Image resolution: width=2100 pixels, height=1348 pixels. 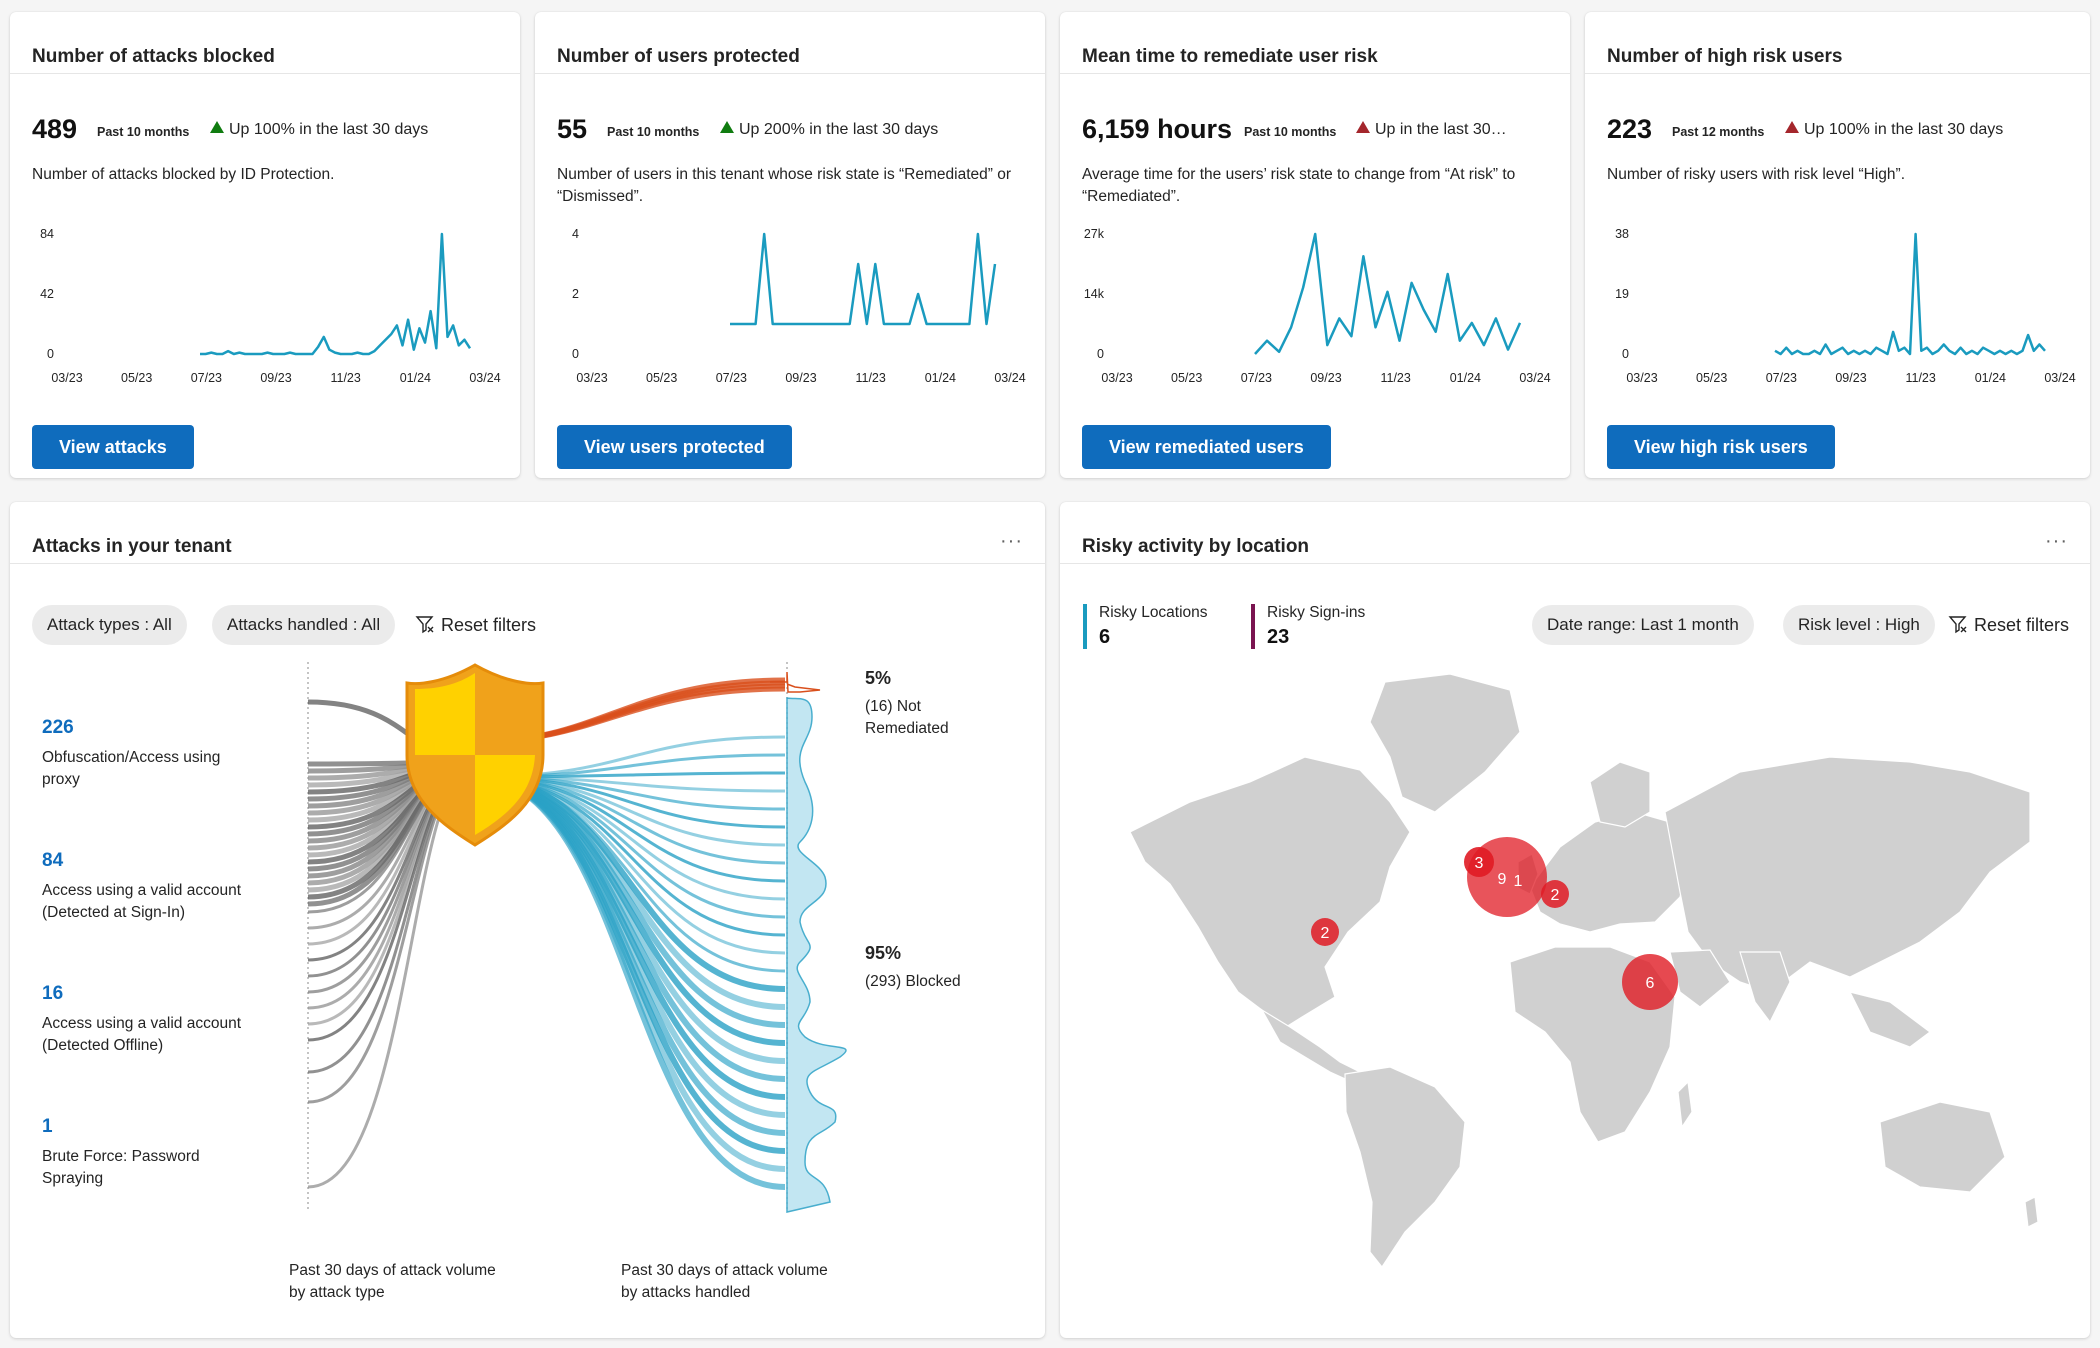 What do you see at coordinates (304, 625) in the screenshot?
I see `attacks-handled-filter: Attacks handled : All` at bounding box center [304, 625].